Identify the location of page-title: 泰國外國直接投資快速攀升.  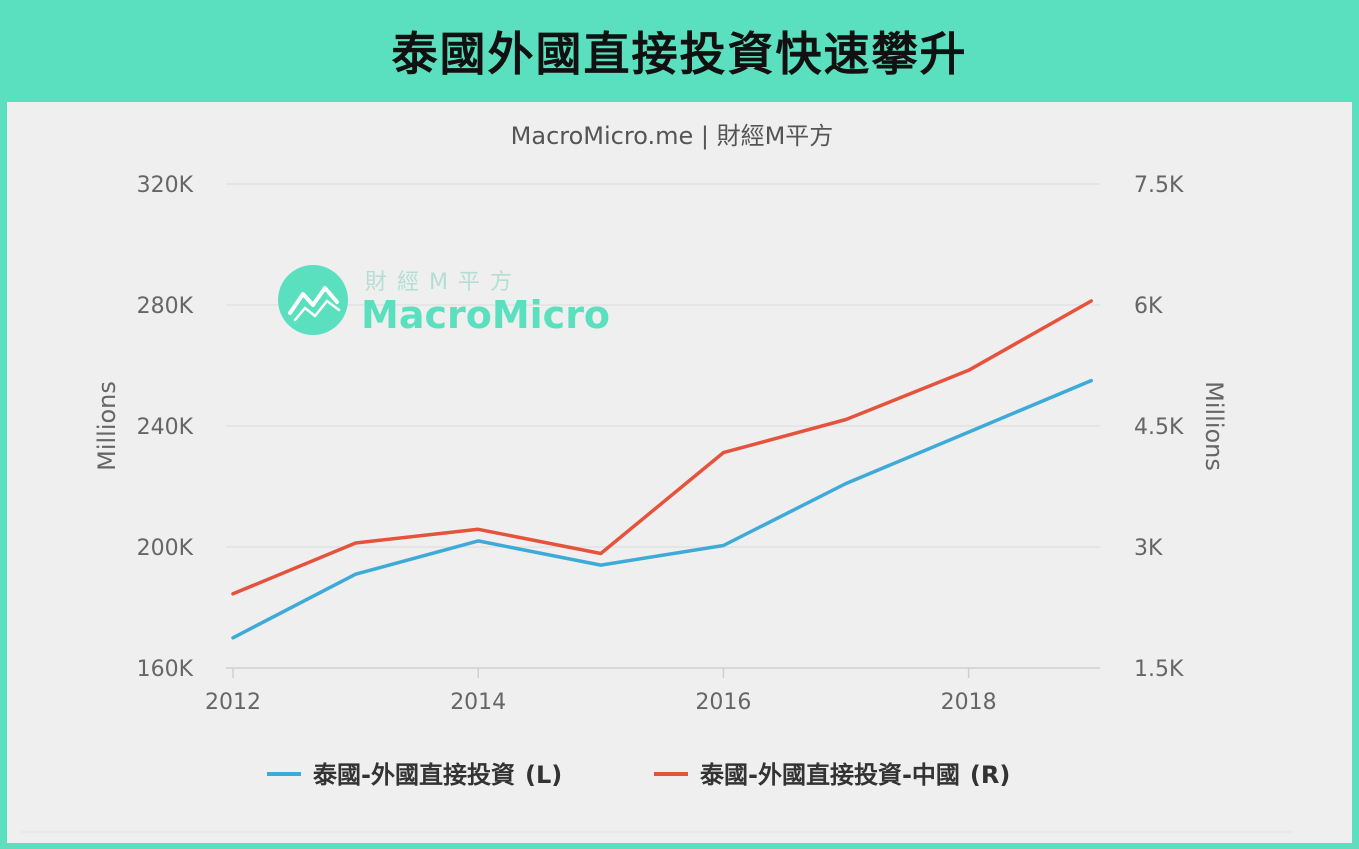
(679, 54).